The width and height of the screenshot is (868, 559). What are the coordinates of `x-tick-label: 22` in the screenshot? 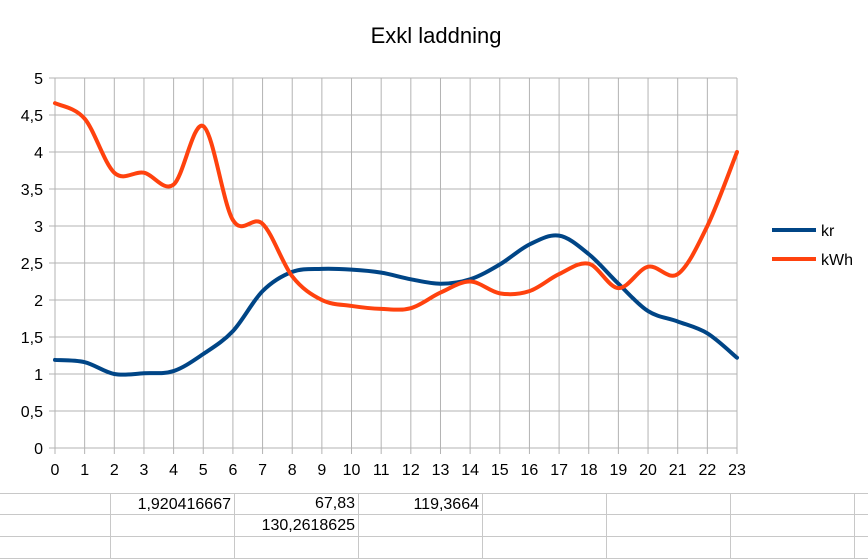 It's located at (707, 470).